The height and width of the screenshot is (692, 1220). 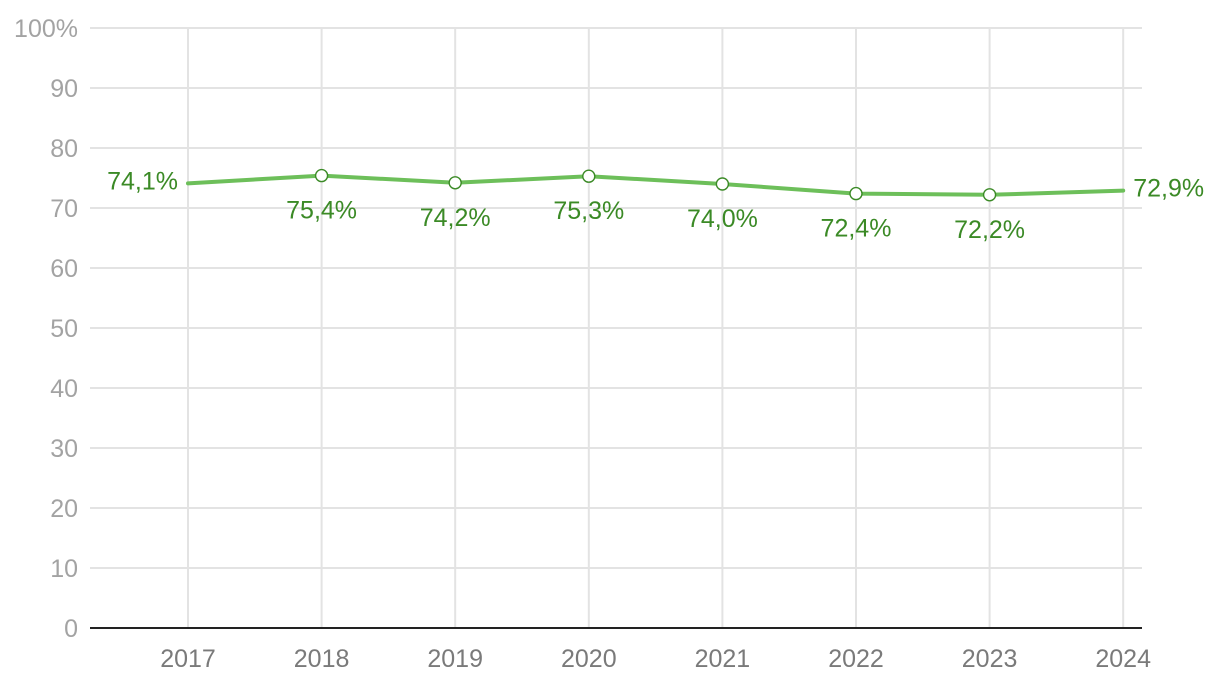 I want to click on y-tick-label: 90, so click(x=64, y=89).